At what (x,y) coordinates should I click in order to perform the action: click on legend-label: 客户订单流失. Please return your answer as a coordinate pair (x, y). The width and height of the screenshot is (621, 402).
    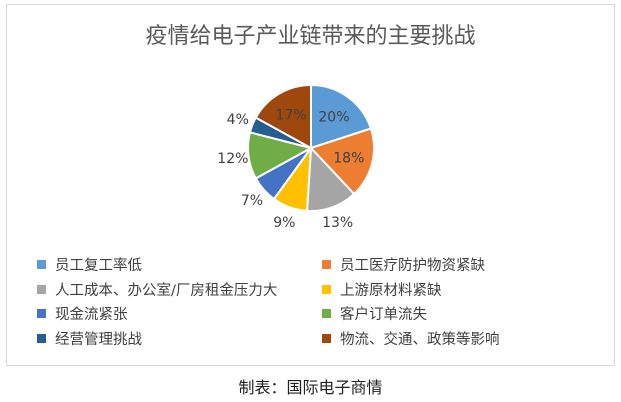
    Looking at the image, I should click on (383, 315).